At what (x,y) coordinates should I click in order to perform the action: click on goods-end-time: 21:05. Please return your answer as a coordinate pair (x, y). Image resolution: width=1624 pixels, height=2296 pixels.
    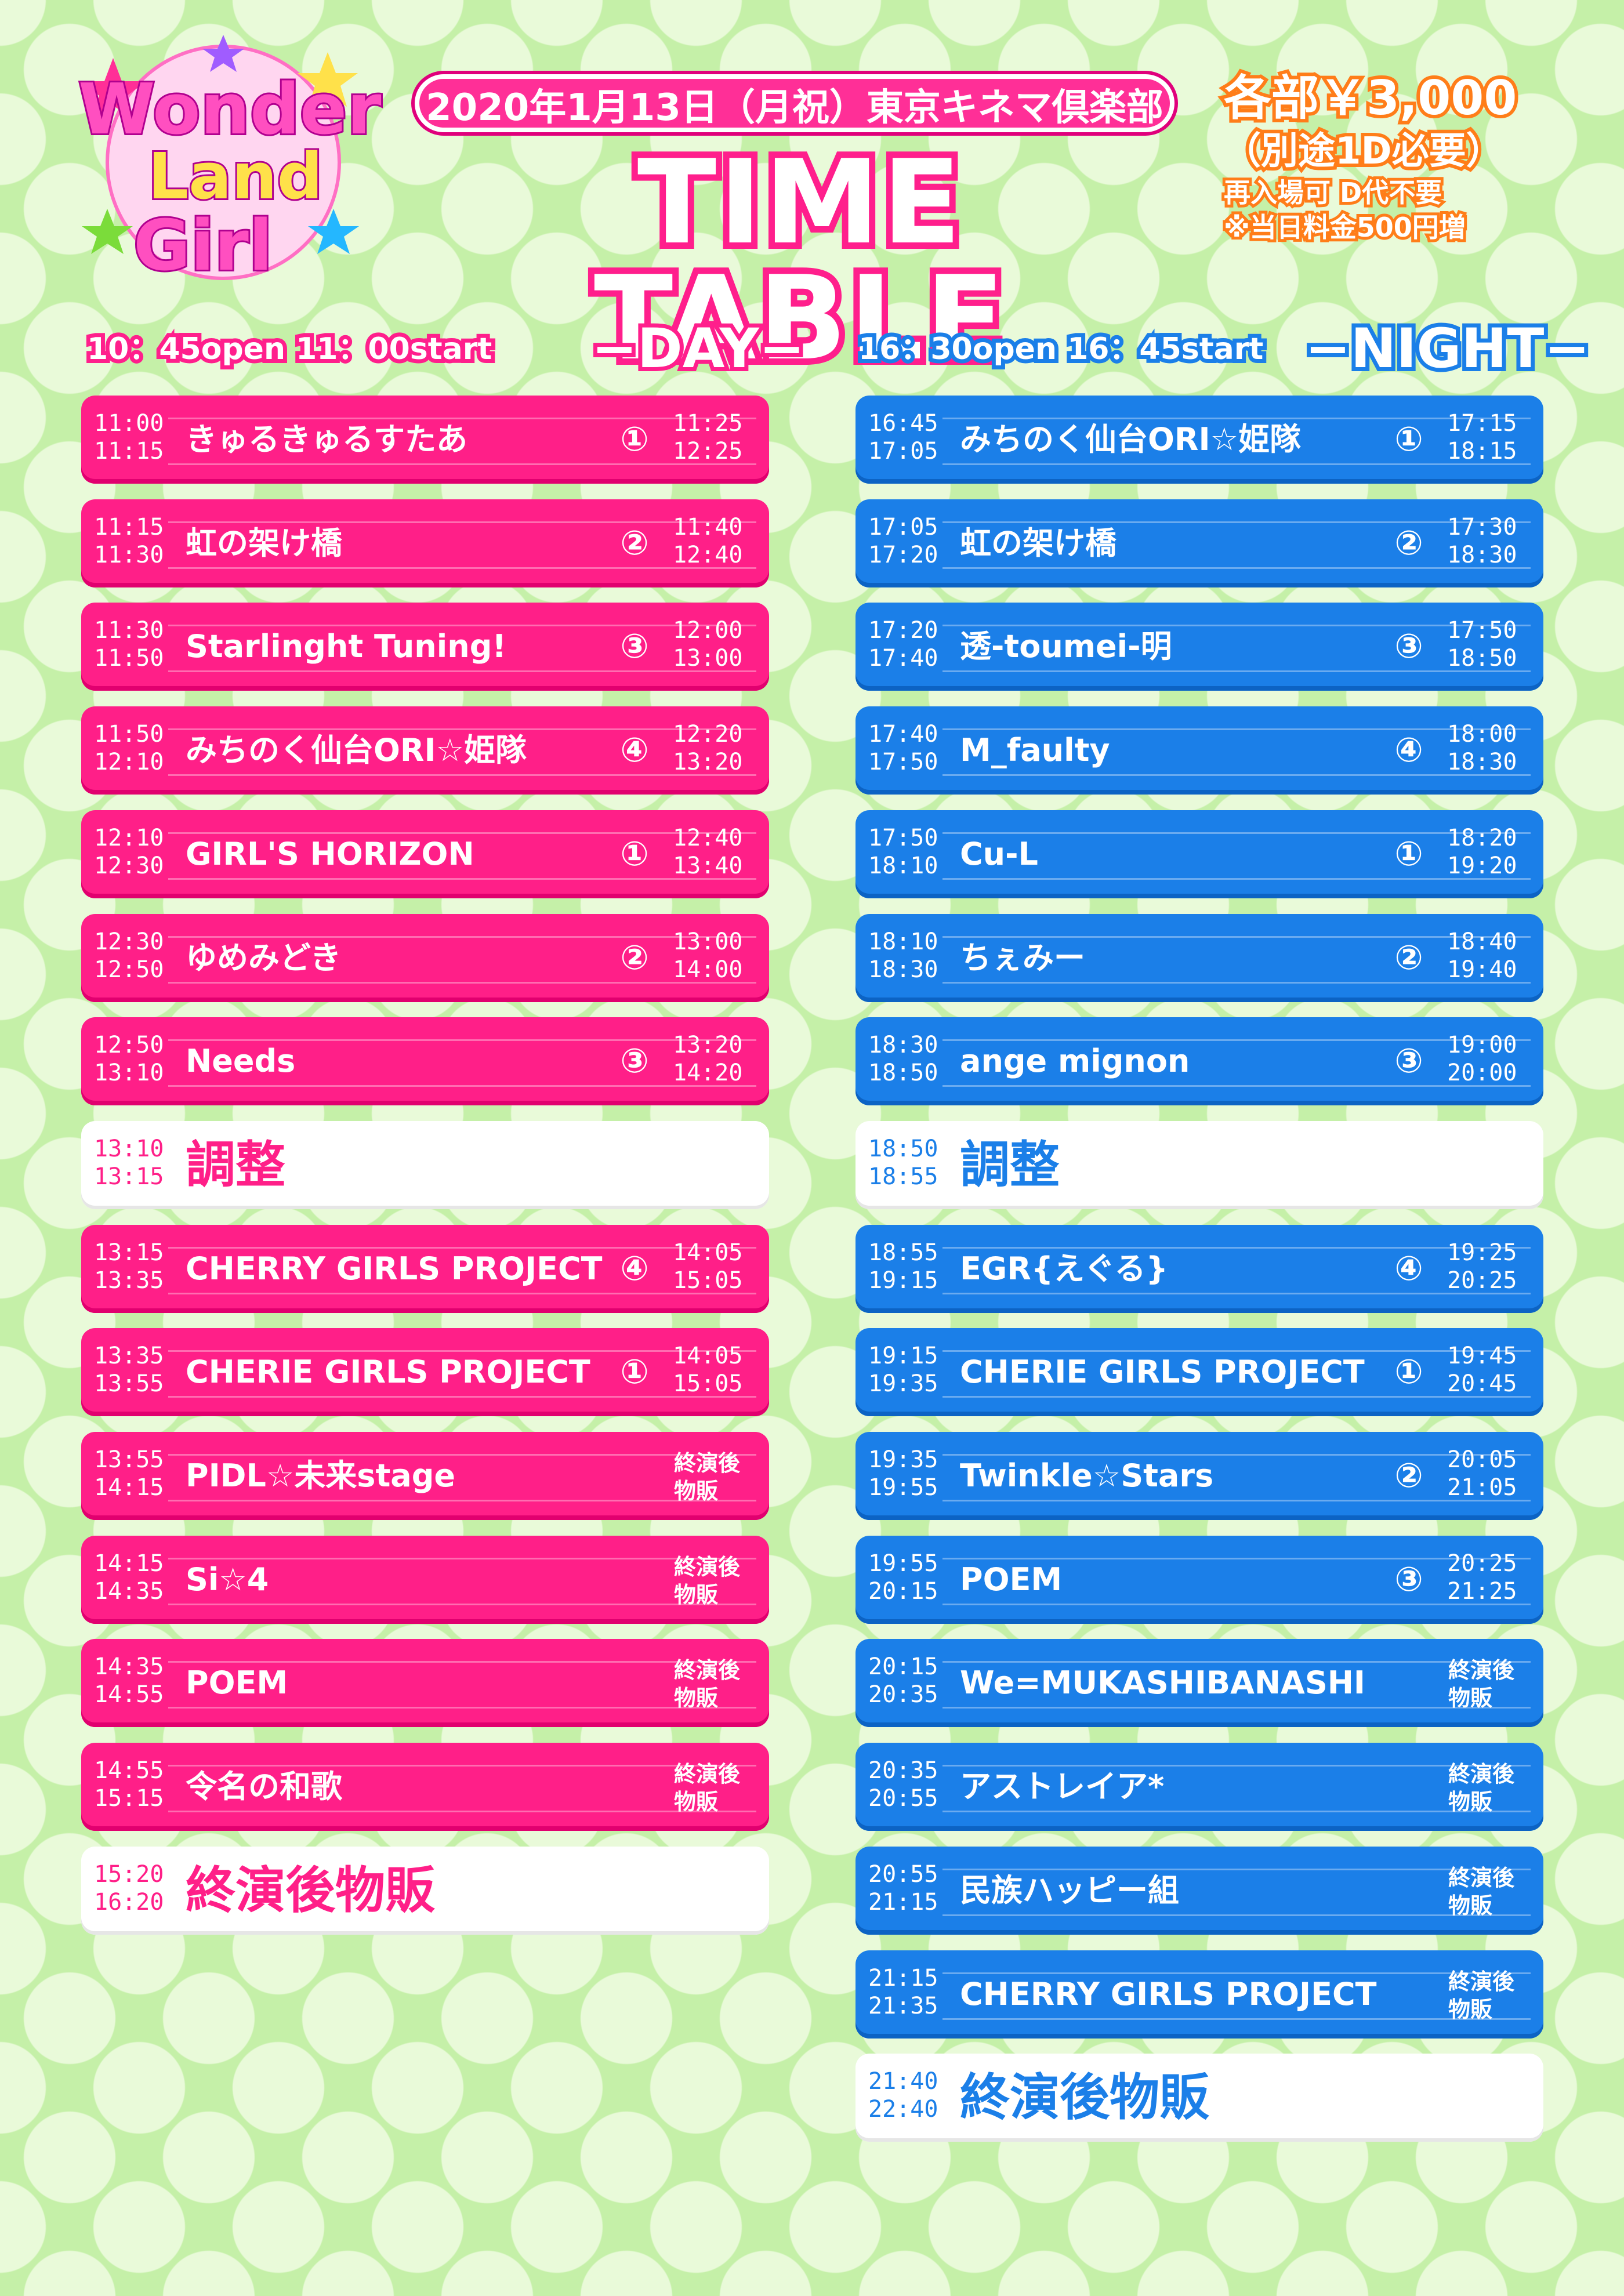
    Looking at the image, I should click on (1482, 1488).